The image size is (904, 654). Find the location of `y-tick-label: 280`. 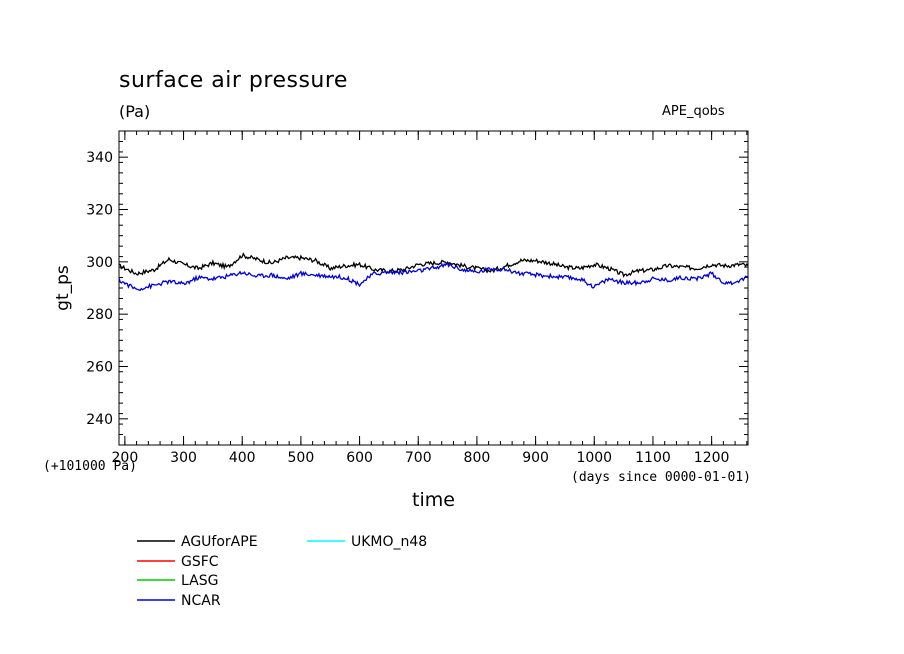

y-tick-label: 280 is located at coordinates (99, 315).